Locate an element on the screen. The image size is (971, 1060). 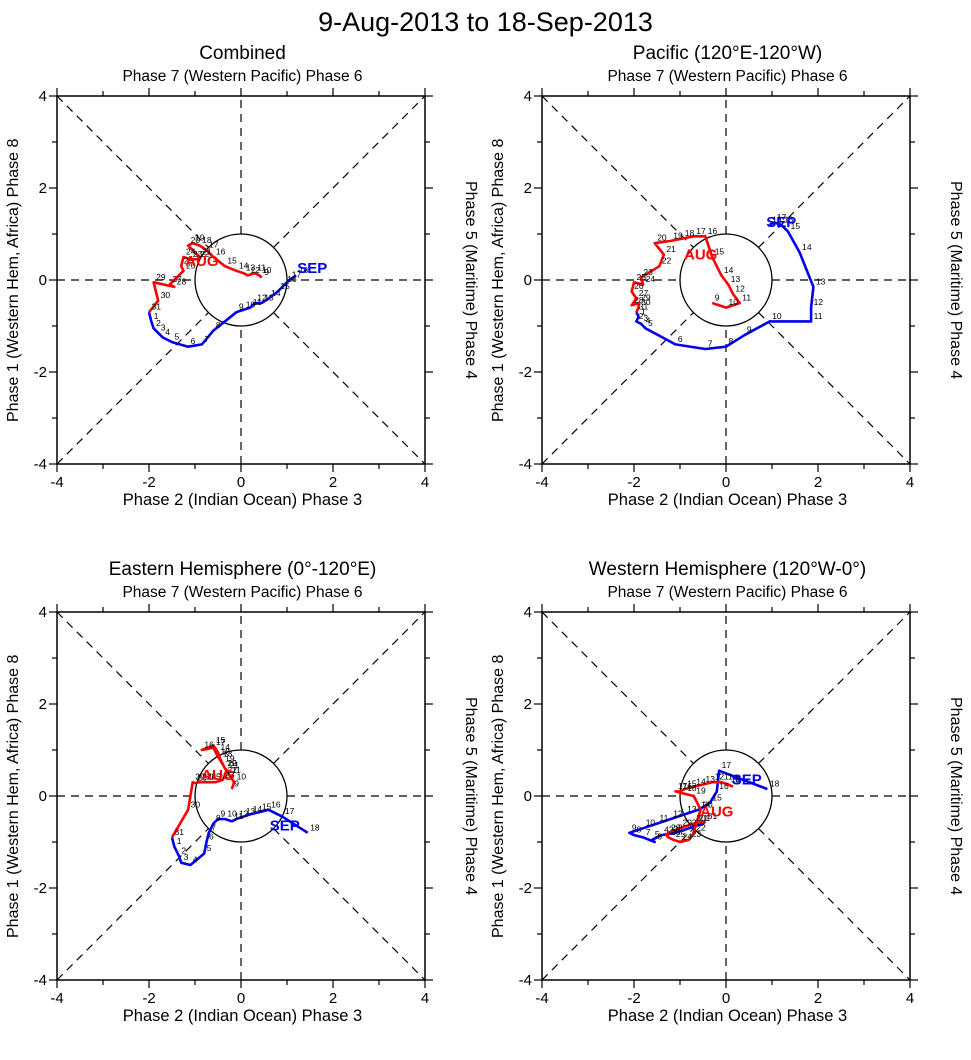
day-label: 7 is located at coordinates (648, 832).